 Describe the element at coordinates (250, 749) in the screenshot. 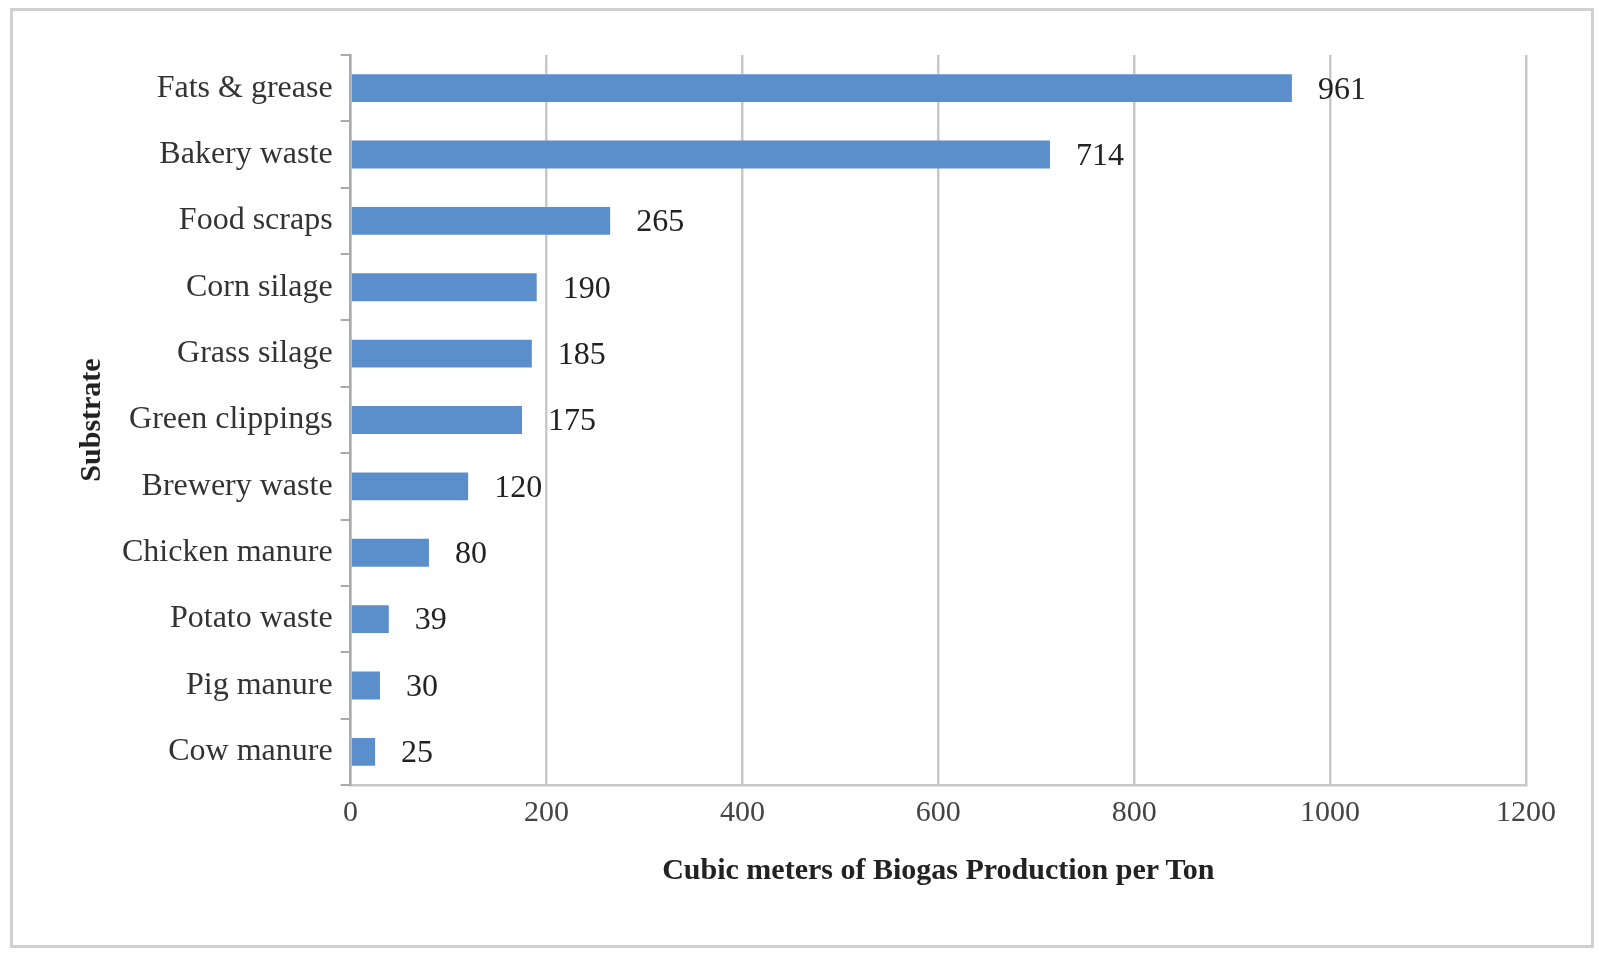

I see `y-tick-label: Cow manure` at that location.